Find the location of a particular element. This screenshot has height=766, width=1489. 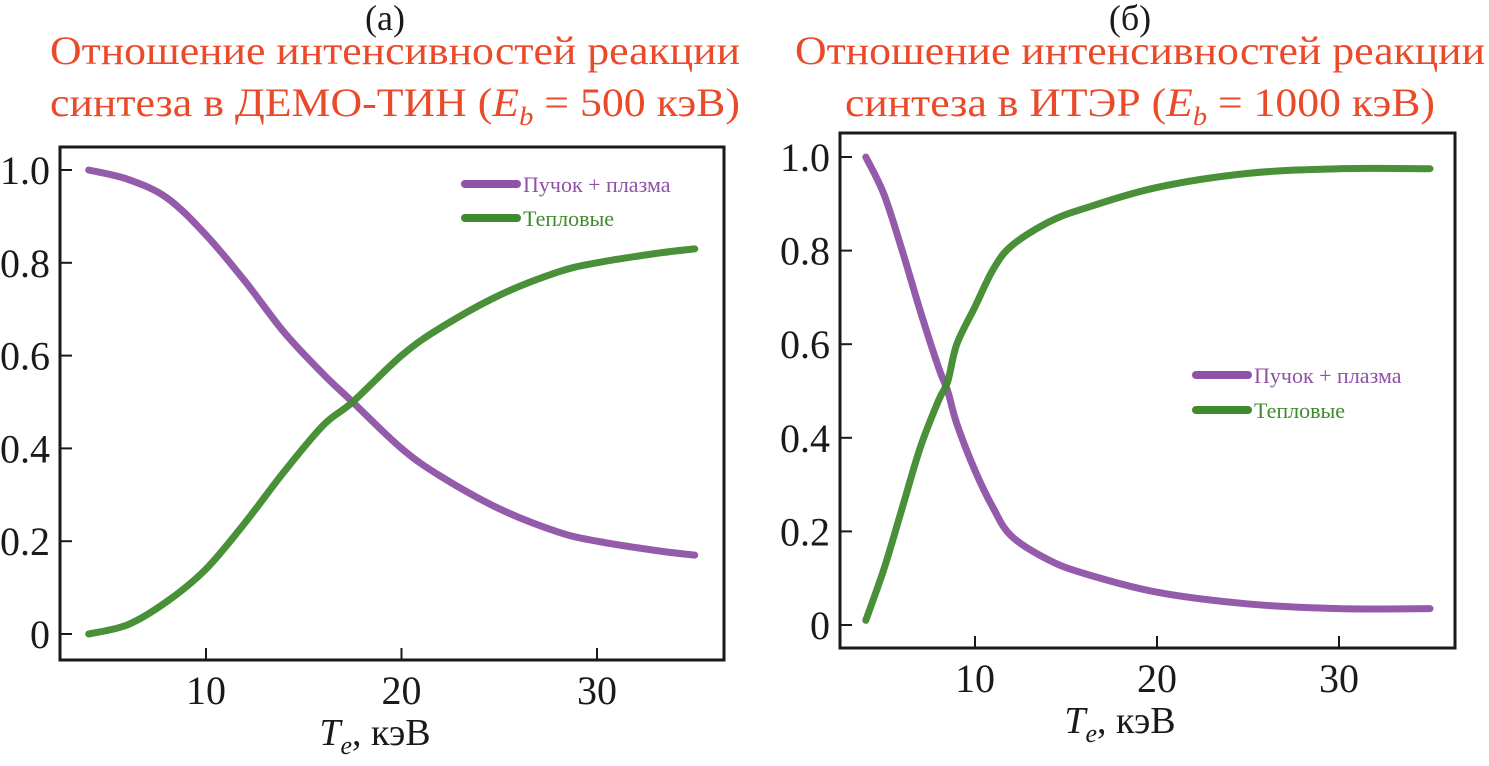

title-suffix: = 1000 кэВ) is located at coordinates (1321, 102).